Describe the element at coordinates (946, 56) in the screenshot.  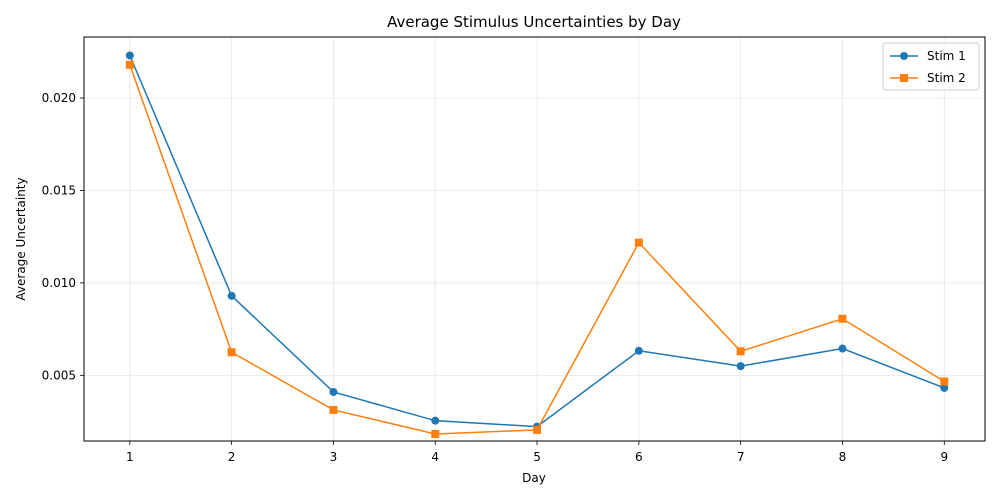
I see `legend-label-stim-1: Stim 1` at that location.